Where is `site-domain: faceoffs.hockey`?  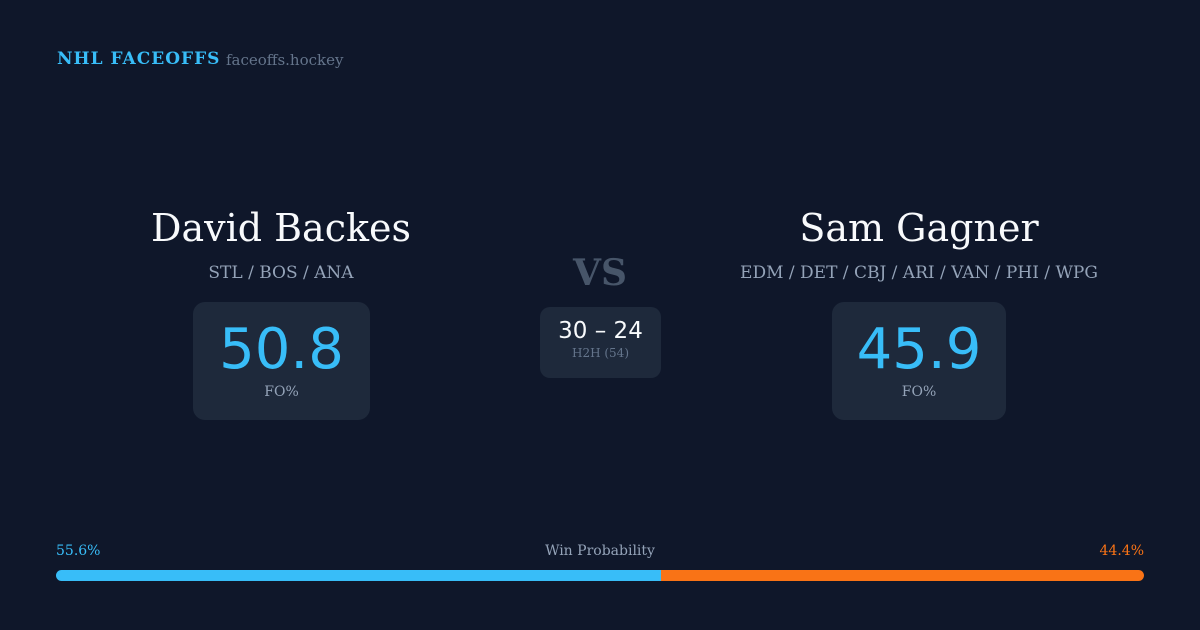
site-domain: faceoffs.hockey is located at coordinates (285, 60).